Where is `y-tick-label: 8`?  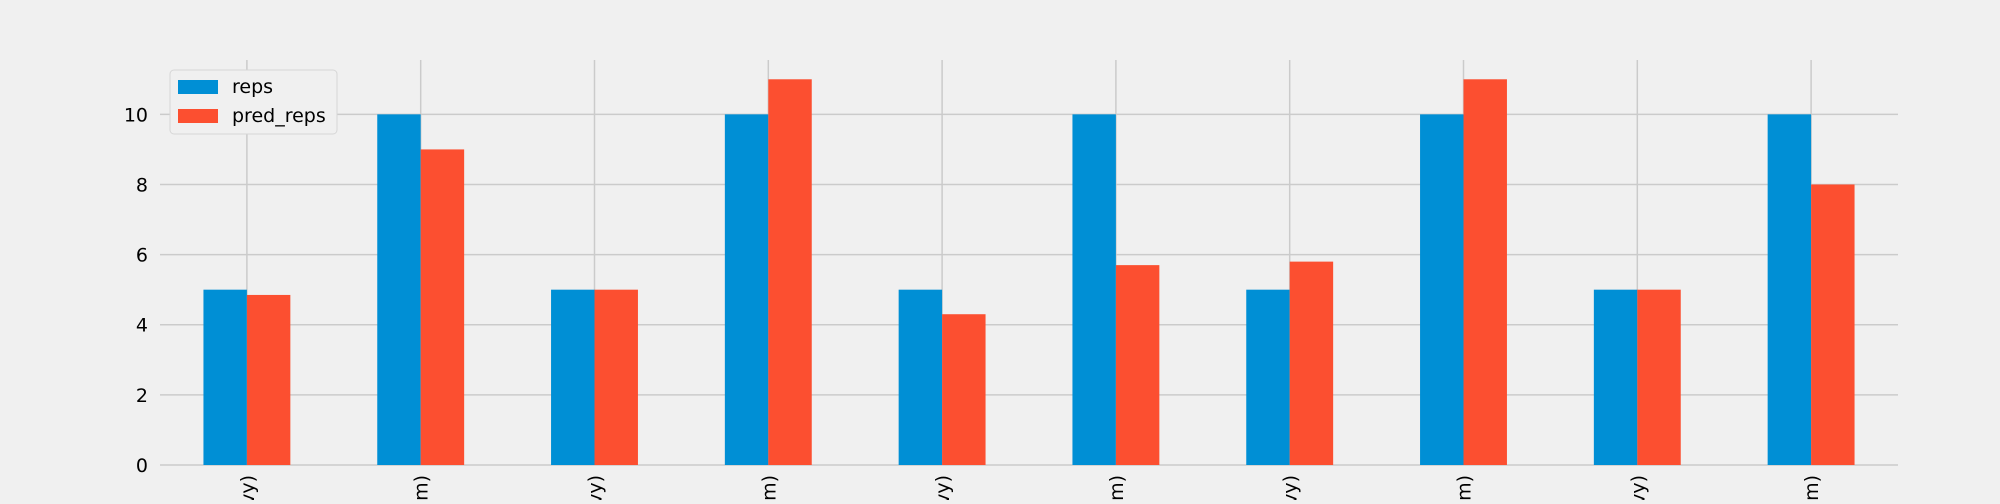
y-tick-label: 8 is located at coordinates (142, 185).